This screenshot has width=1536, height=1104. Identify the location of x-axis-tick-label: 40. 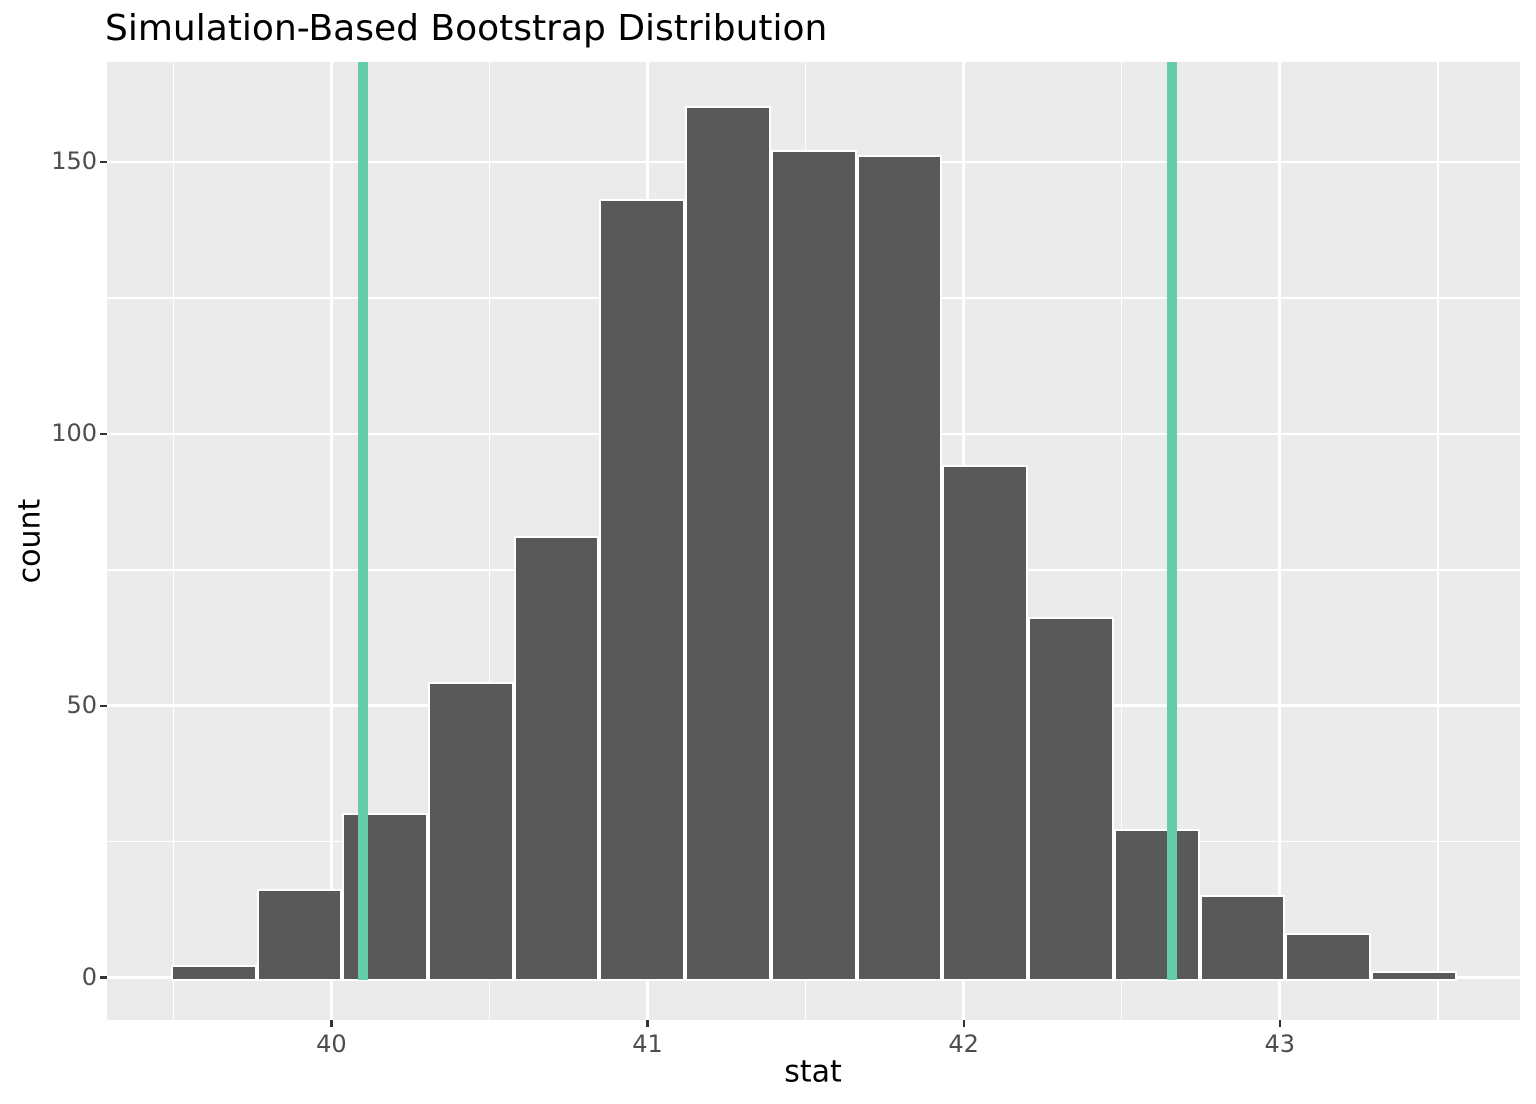
(331, 1044).